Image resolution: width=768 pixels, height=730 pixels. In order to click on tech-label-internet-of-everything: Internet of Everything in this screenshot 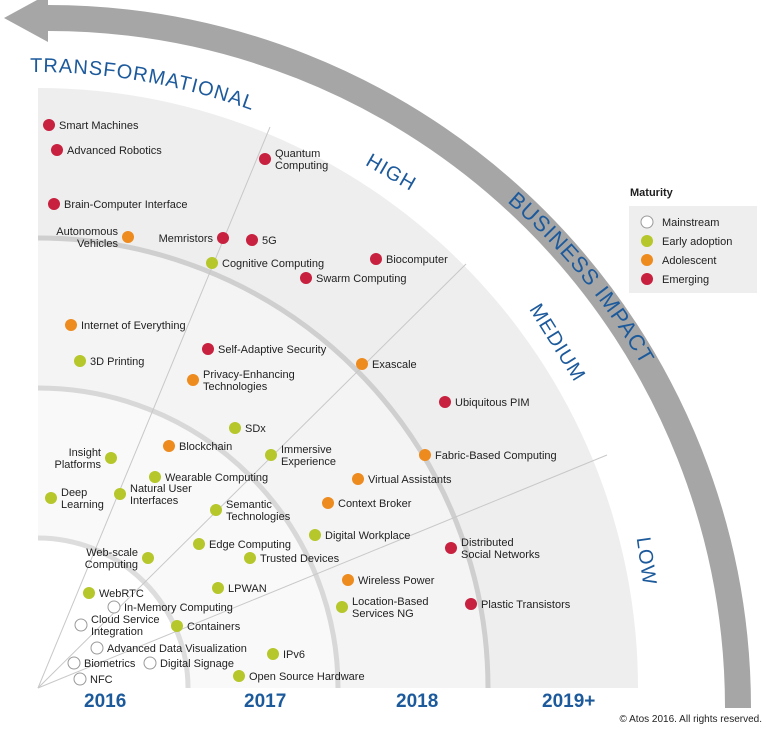, I will do `click(133, 326)`.